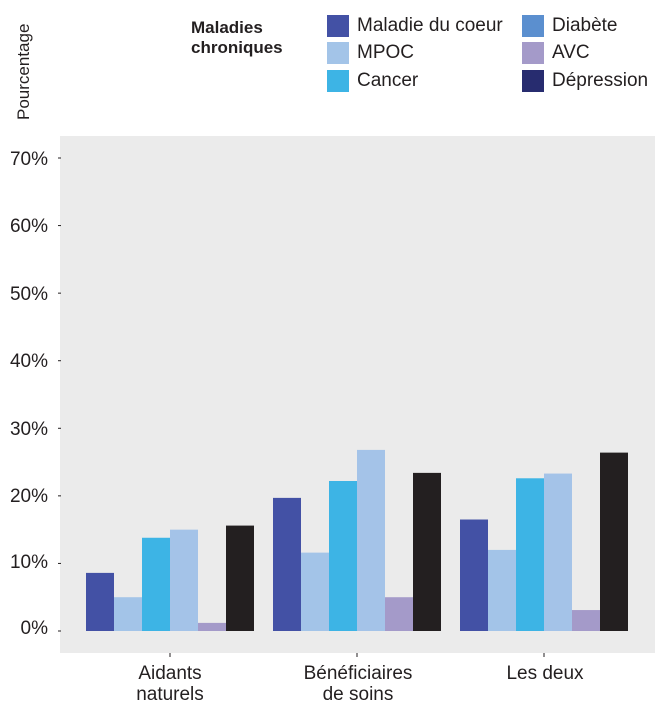 The height and width of the screenshot is (705, 655). What do you see at coordinates (28, 361) in the screenshot?
I see `y-tick-label: 40%` at bounding box center [28, 361].